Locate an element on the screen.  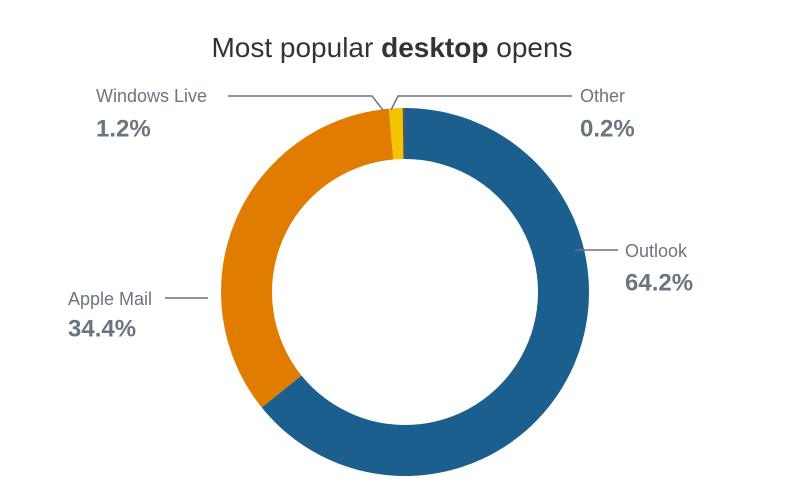
slice-value-label: 64.2% is located at coordinates (659, 282).